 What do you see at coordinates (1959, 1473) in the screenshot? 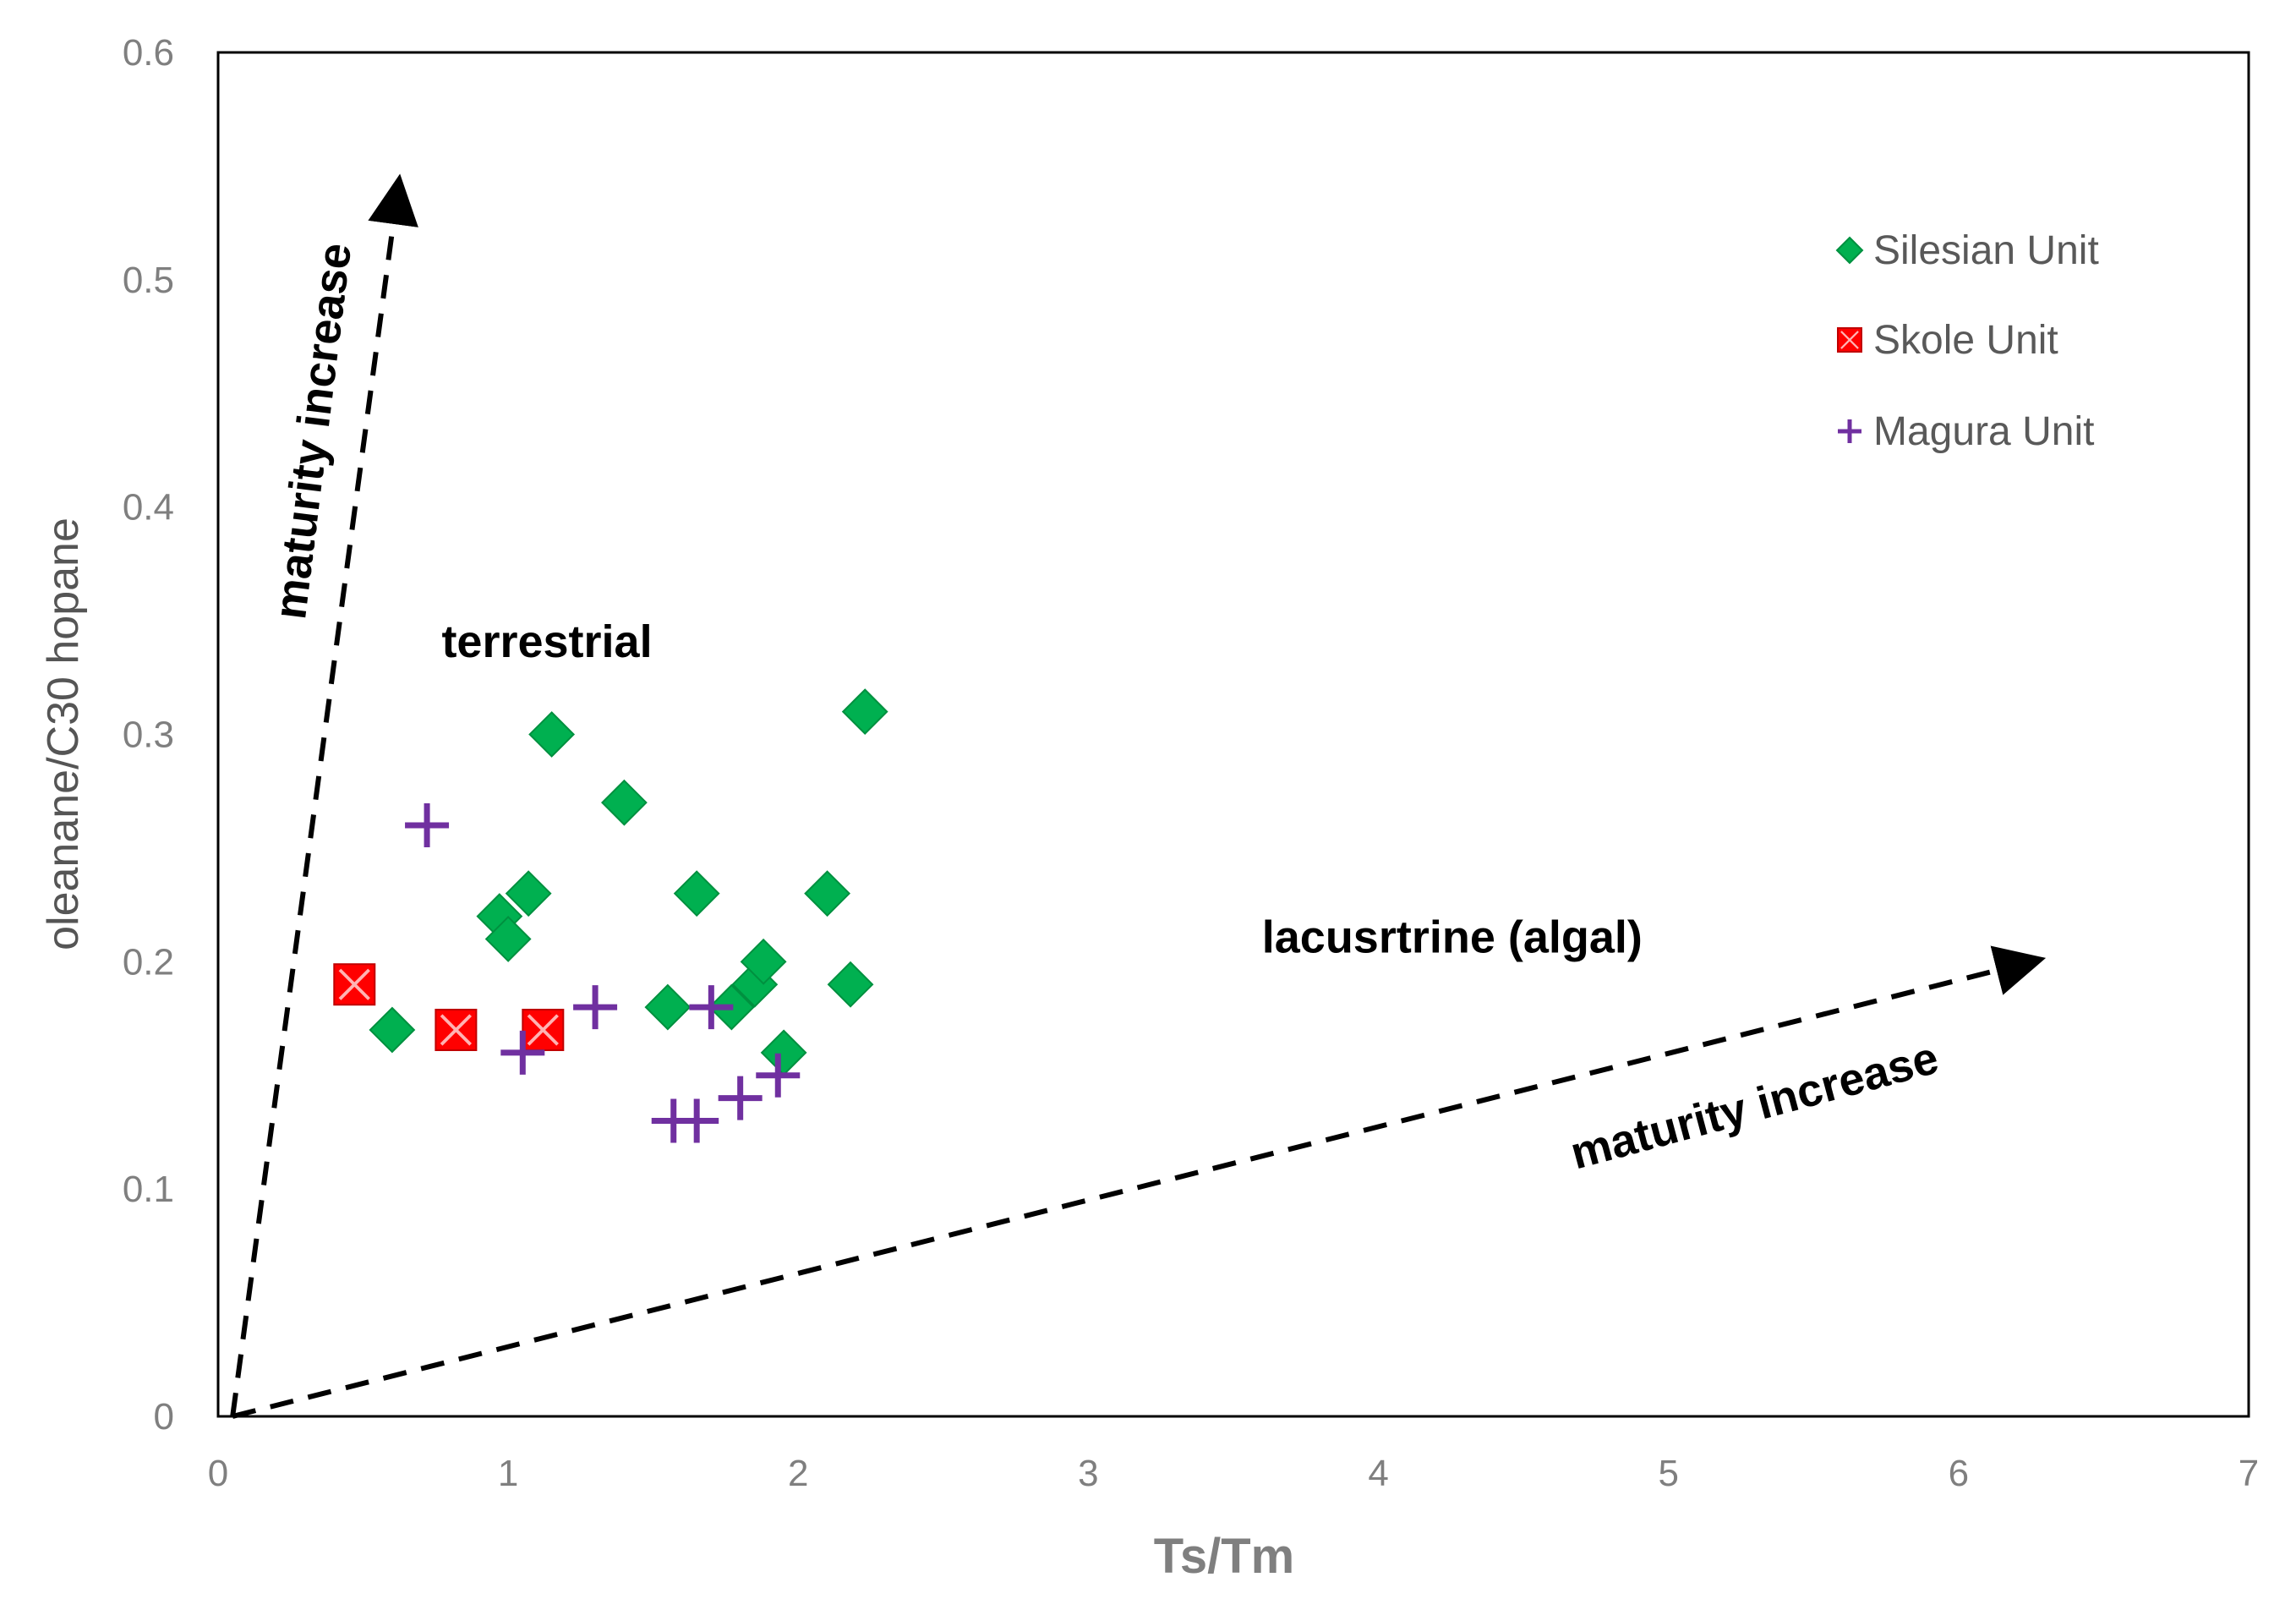
I see `x-tick-label: 6` at bounding box center [1959, 1473].